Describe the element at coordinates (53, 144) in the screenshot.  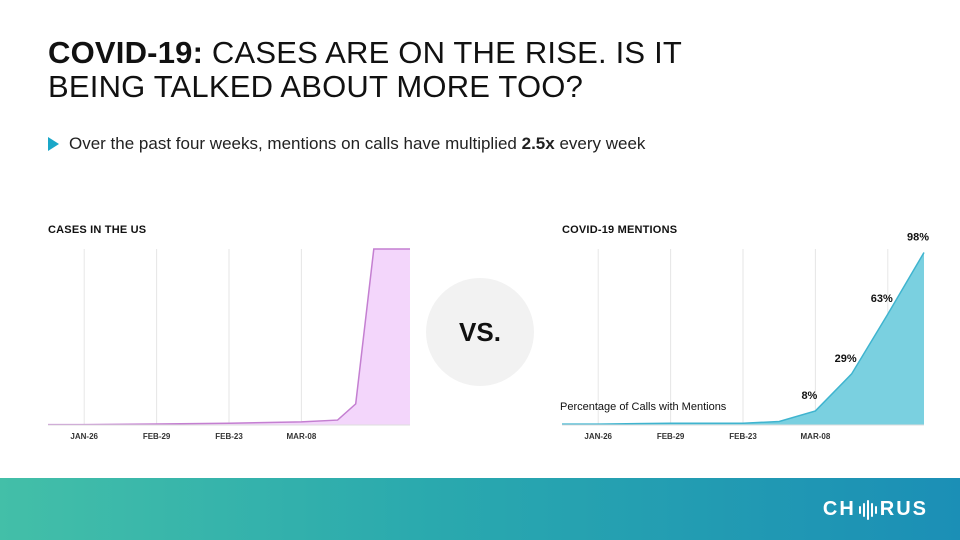
I see `bullet-triangle-icon` at that location.